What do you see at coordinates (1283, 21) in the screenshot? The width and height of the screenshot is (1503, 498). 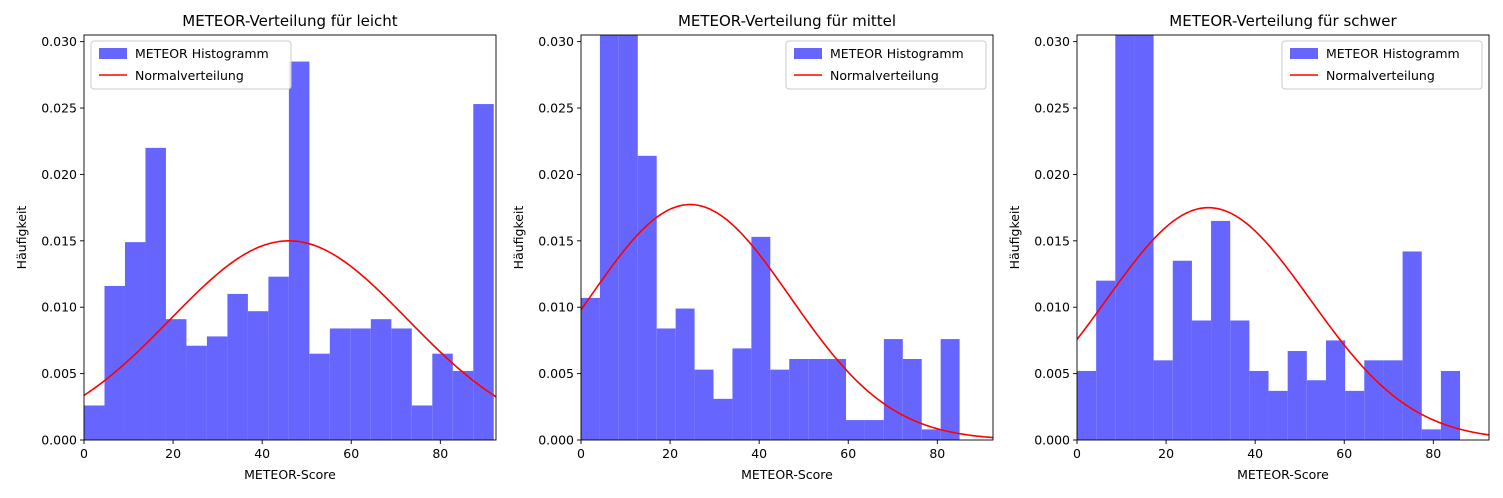 I see `chart-title: METEOR-Verteilung für schwer` at bounding box center [1283, 21].